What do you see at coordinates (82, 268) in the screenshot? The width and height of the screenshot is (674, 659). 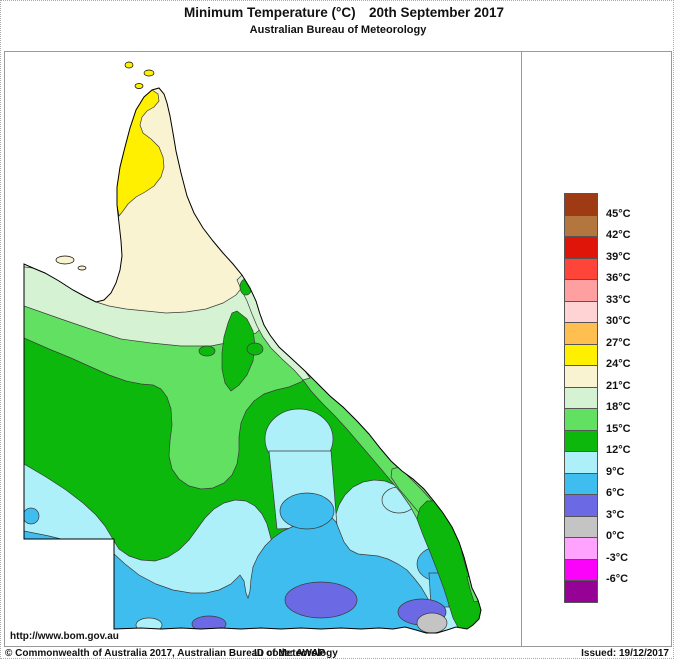 I see `island-gulf-small` at bounding box center [82, 268].